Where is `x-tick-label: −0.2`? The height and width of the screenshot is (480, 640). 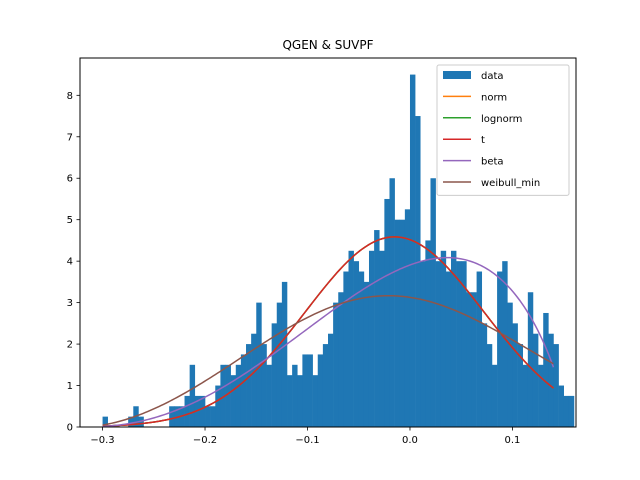
x-tick-label: −0.2 is located at coordinates (205, 440).